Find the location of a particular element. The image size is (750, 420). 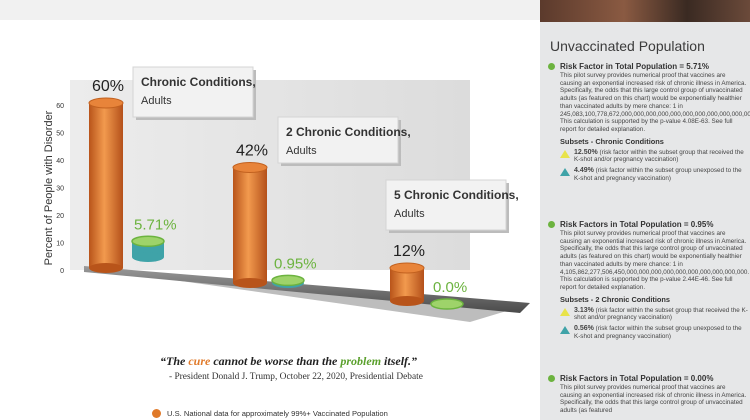

subset-value: 3.13% is located at coordinates (584, 310).